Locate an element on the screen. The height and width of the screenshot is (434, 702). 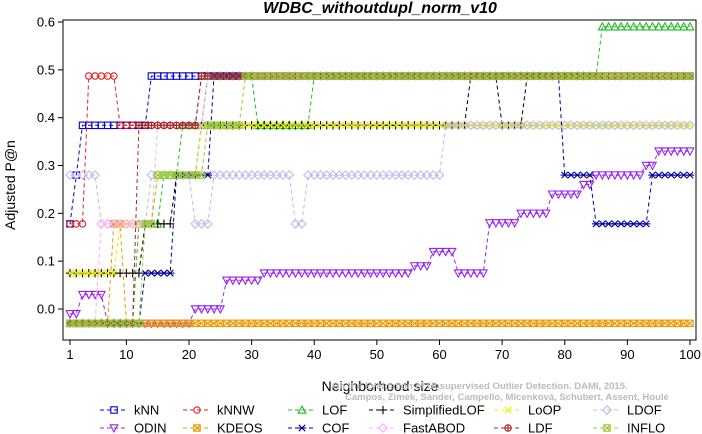
y-tick-label: 0.3 is located at coordinates (46, 165).